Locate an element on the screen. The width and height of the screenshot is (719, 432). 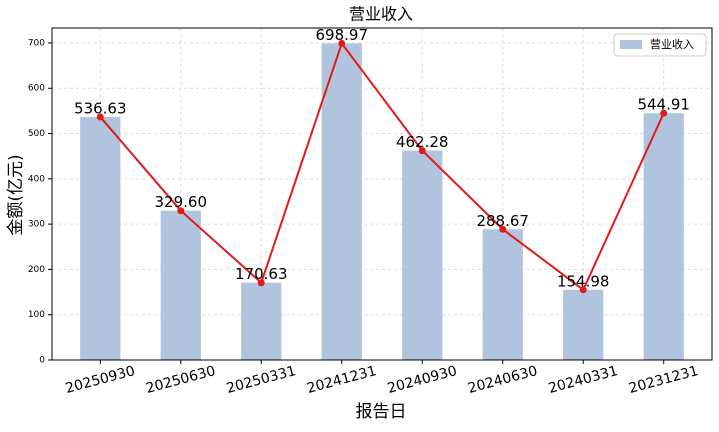
y-tick-label: 500 is located at coordinates (36, 134).